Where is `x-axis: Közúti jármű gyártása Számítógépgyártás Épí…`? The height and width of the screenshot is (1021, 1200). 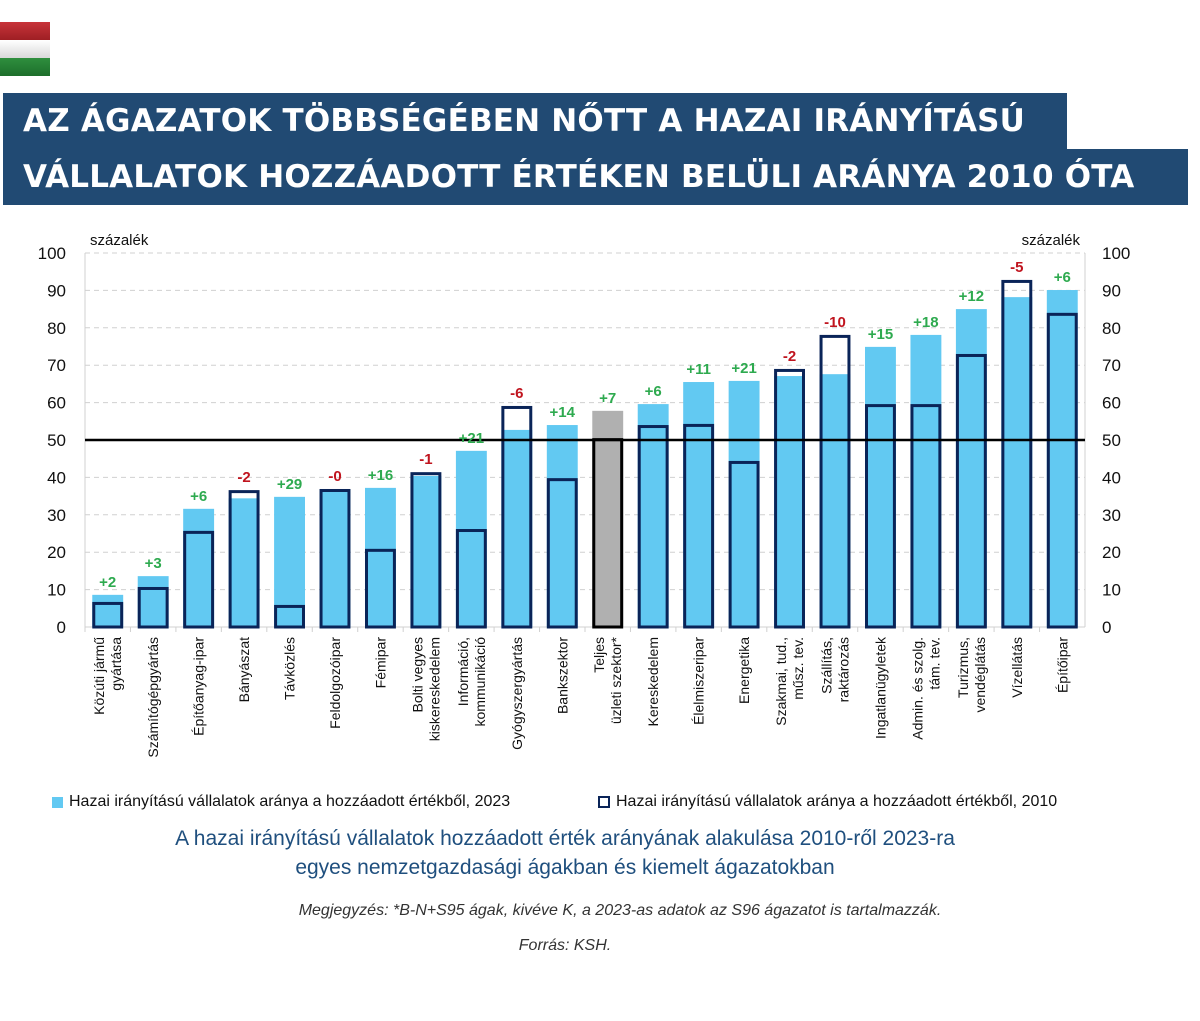 x-axis: Közúti jármű gyártása Számítógépgyártás Épí… is located at coordinates (577, 692).